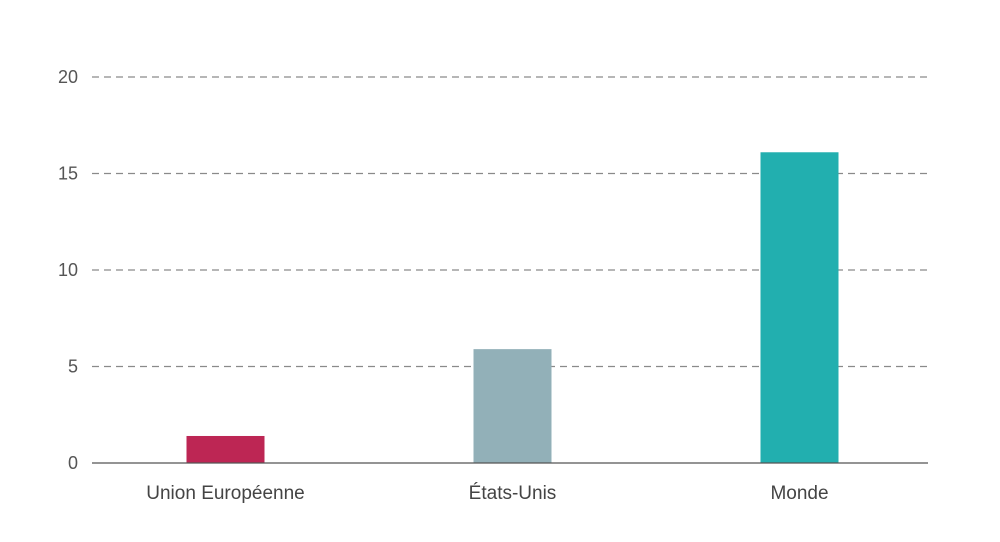  What do you see at coordinates (73, 463) in the screenshot?
I see `y-tick-label: 0` at bounding box center [73, 463].